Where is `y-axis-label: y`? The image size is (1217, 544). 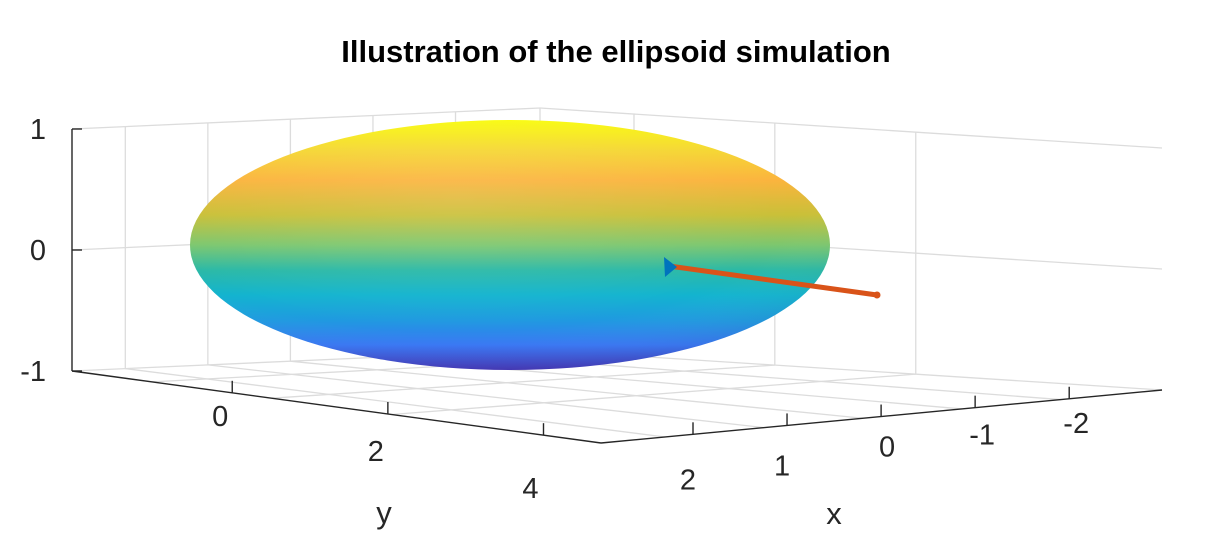
y-axis-label: y is located at coordinates (384, 512).